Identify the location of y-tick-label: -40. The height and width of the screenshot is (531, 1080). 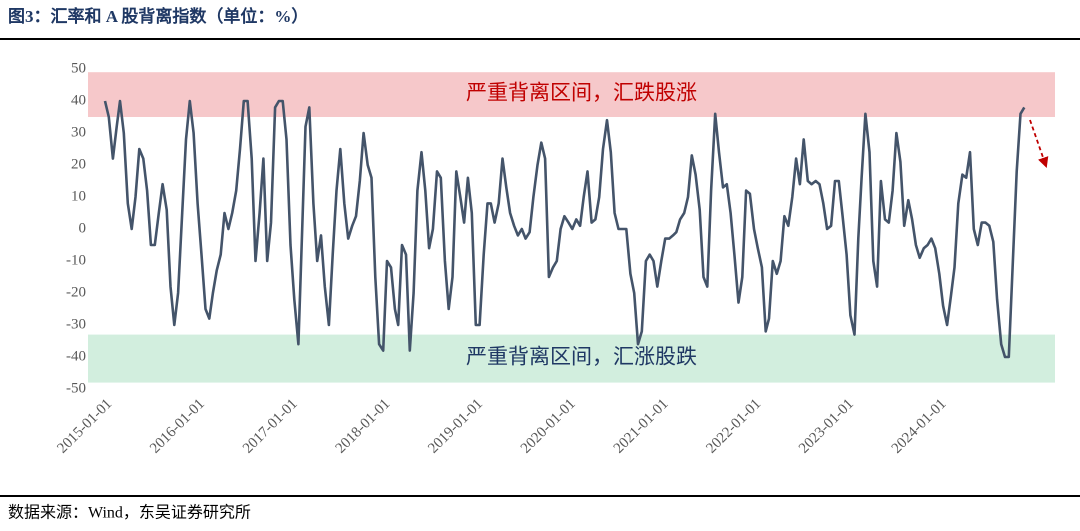
(76, 356).